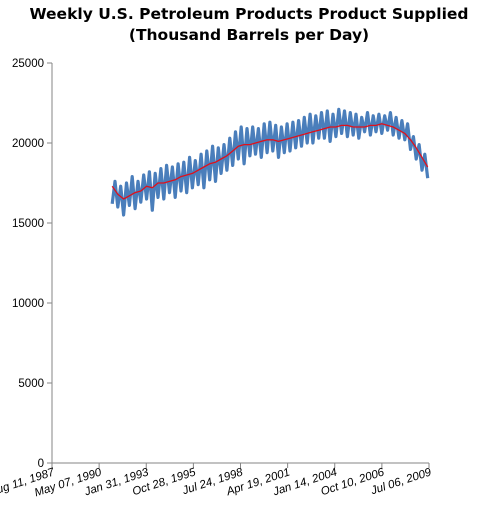 This screenshot has width=498, height=516. Describe the element at coordinates (28, 224) in the screenshot. I see `y-tick-label: 15000` at that location.